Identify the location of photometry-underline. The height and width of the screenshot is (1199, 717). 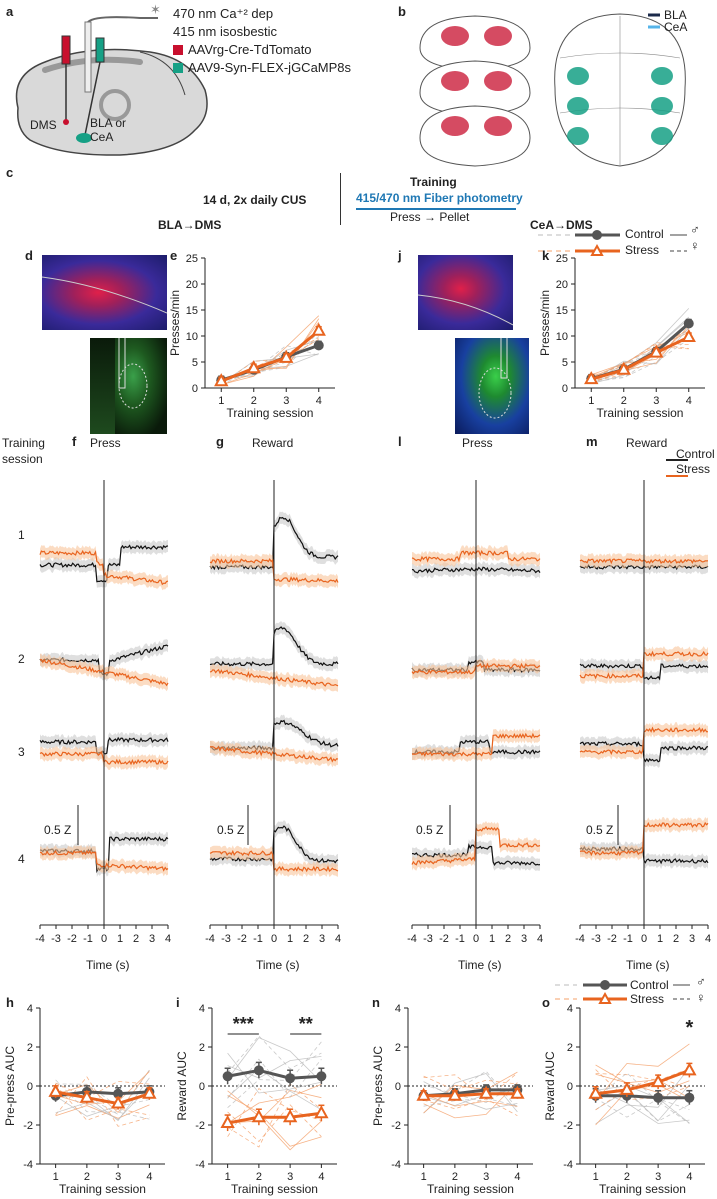
(436, 209).